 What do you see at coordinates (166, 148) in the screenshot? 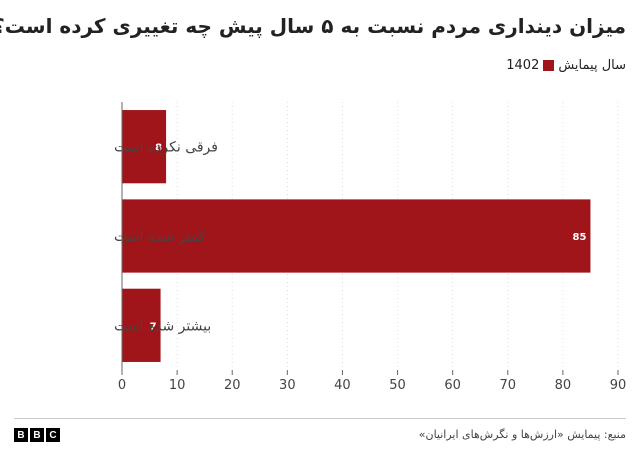
I see `category-label: فرقی نکرده است` at bounding box center [166, 148].